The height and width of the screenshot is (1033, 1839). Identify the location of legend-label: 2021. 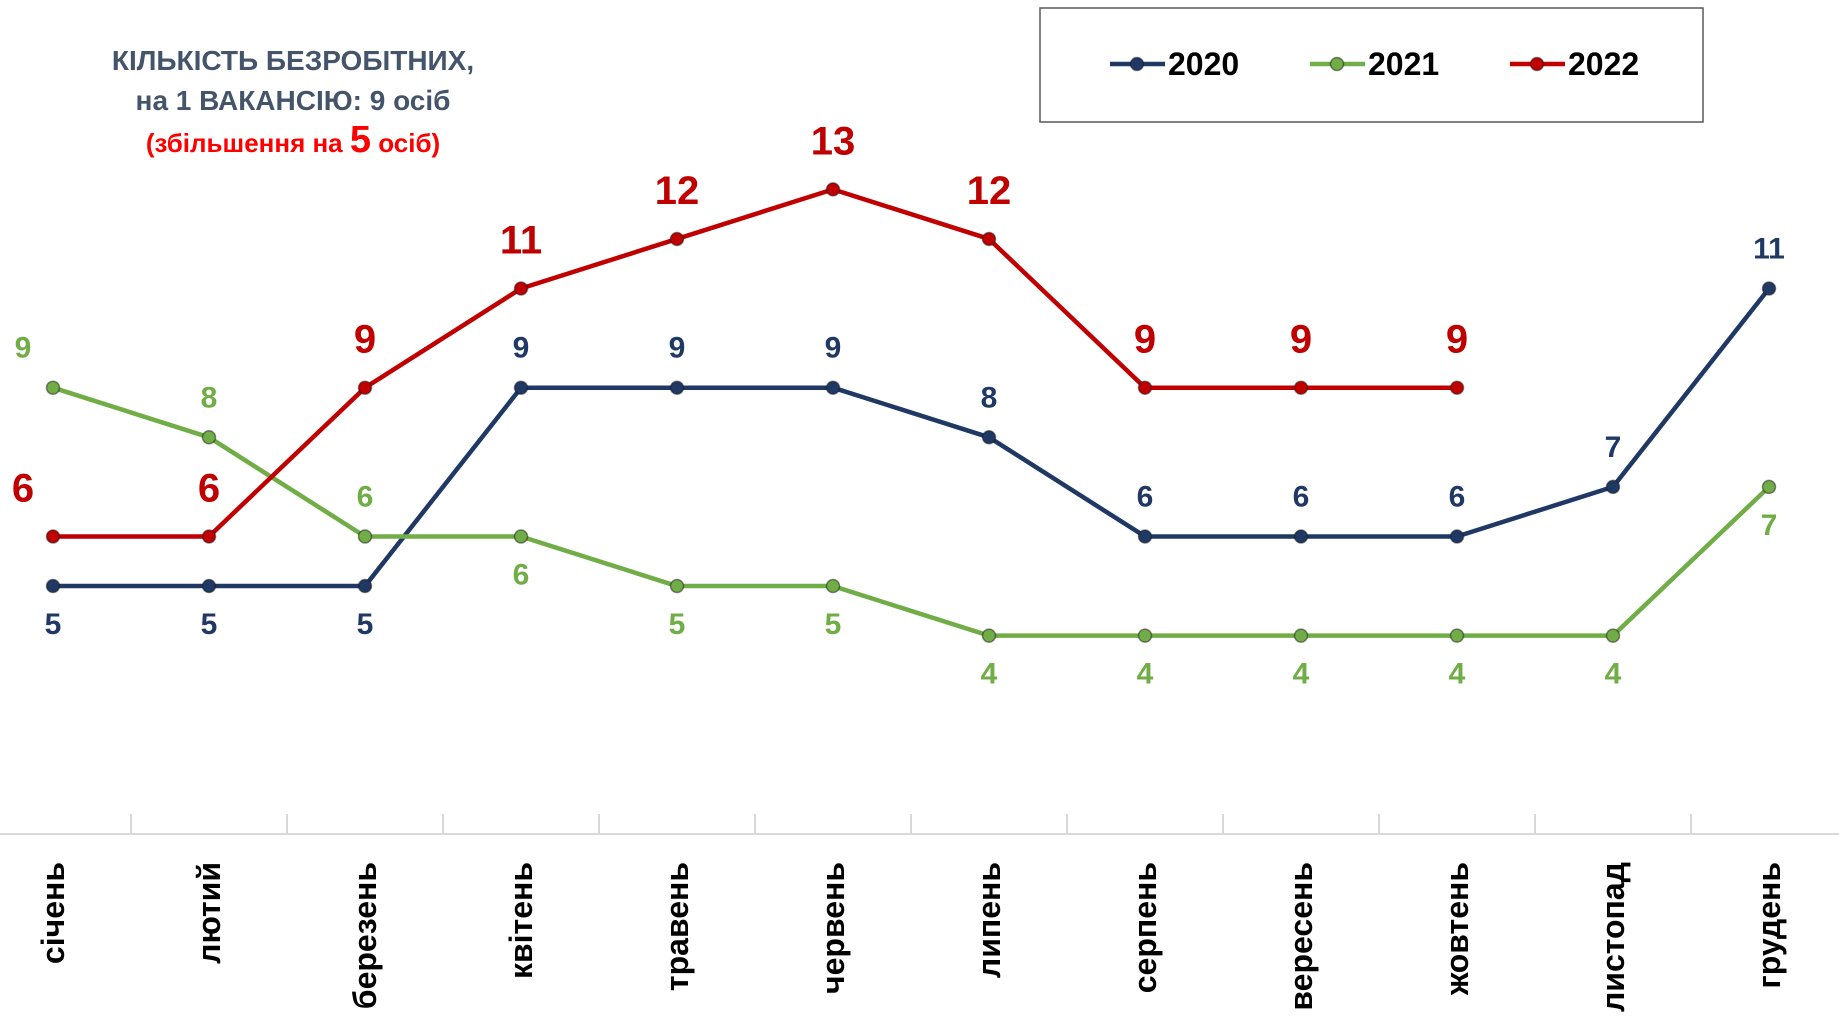
(1403, 64).